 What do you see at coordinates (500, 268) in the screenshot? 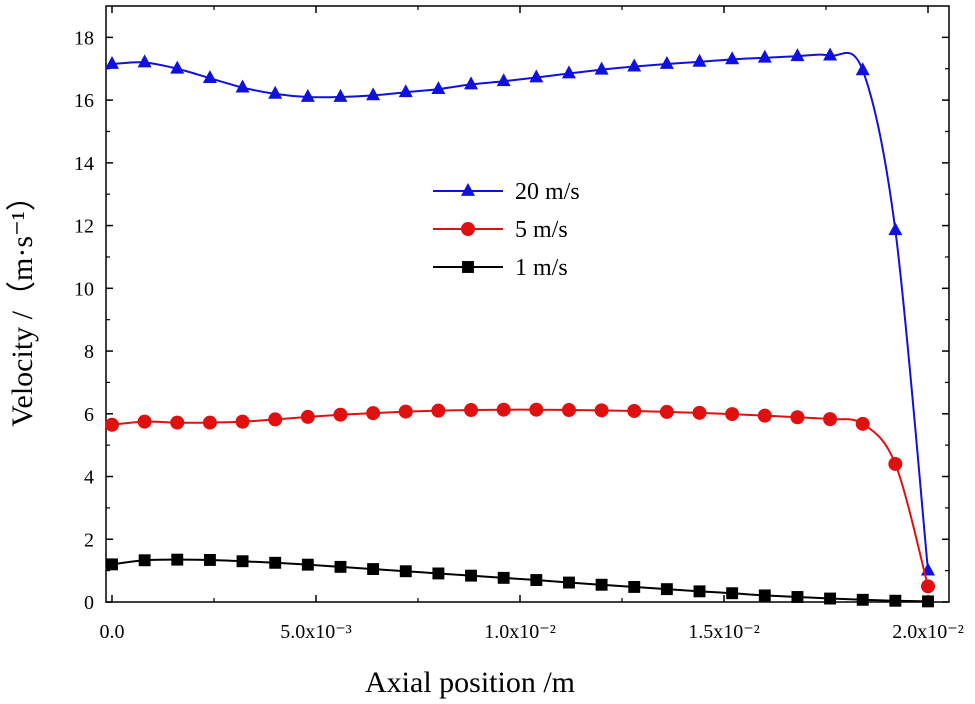
I see `legend-item: 1 m/s` at bounding box center [500, 268].